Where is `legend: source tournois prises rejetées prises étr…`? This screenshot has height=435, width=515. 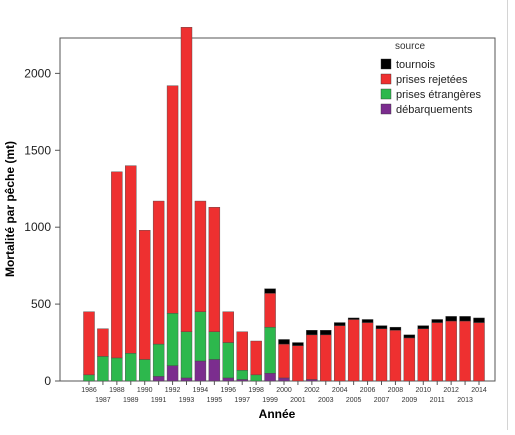 legend: source tournois prises rejetées prises étr… is located at coordinates (430, 78).